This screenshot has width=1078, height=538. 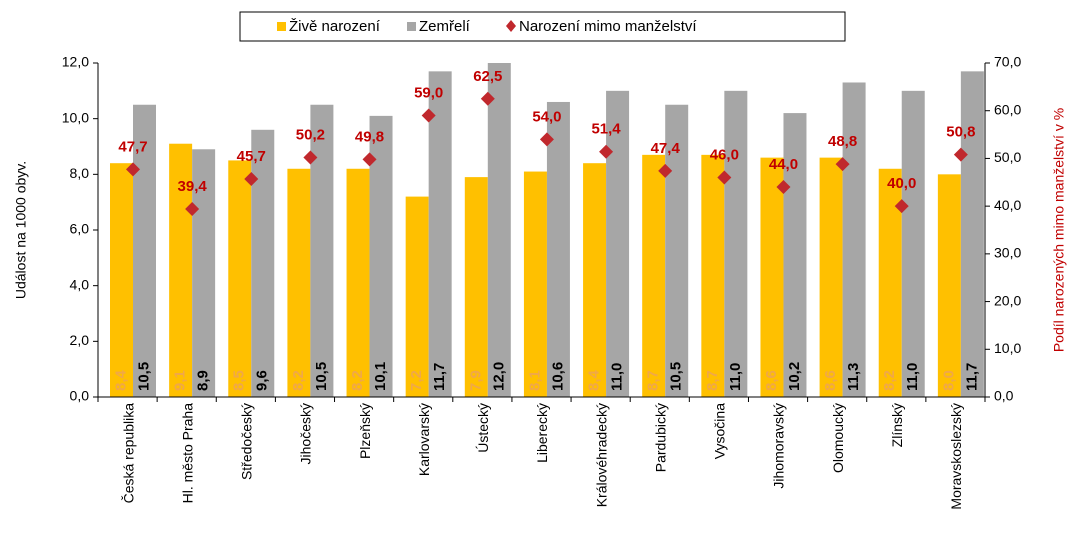 I want to click on y-axis-title: Událost na 1000 obyv., so click(x=21, y=230).